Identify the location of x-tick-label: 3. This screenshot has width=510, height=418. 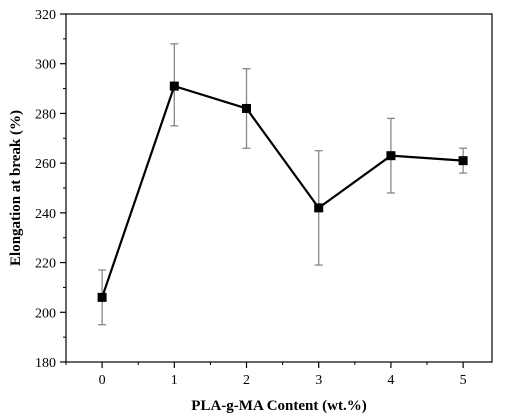
(318, 380).